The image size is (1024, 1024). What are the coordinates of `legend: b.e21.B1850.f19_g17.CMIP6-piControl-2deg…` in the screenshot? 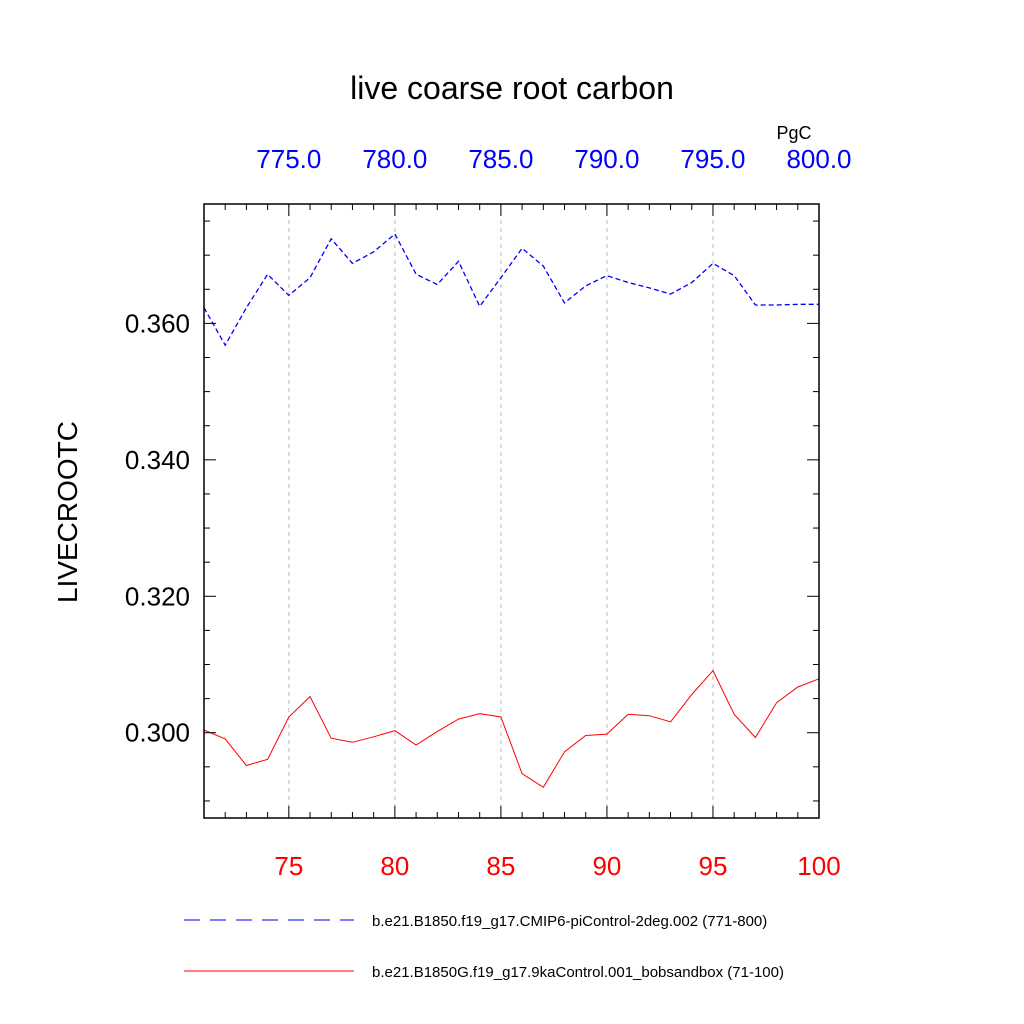 It's located at (484, 947).